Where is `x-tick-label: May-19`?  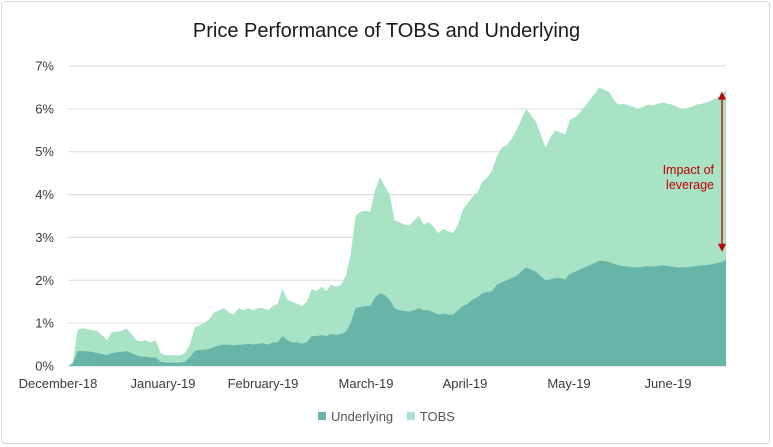
x-tick-label: May-19 is located at coordinates (568, 383).